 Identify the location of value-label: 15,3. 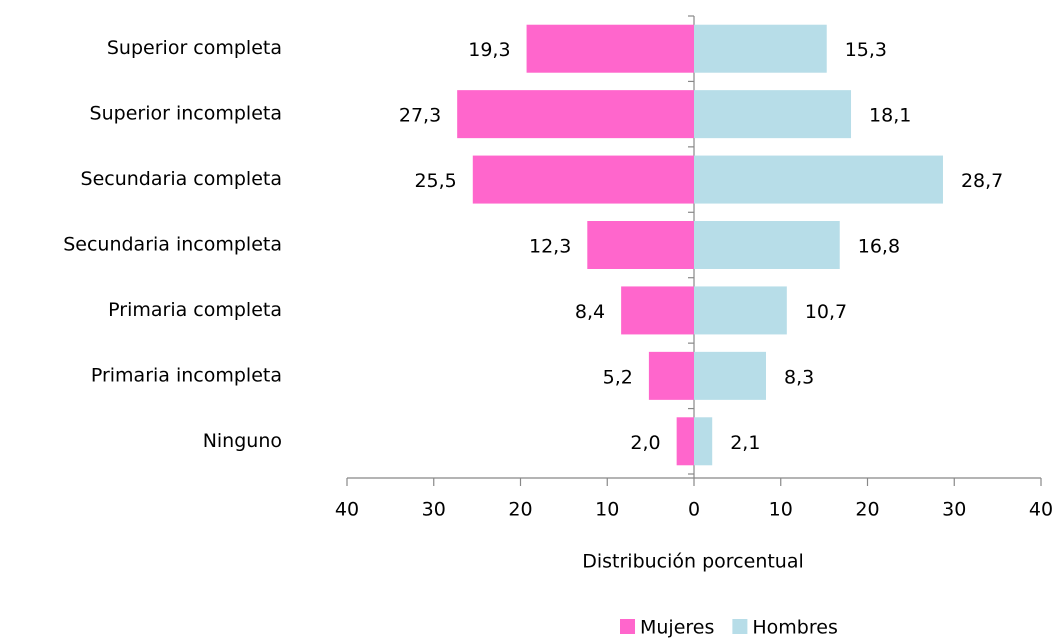
(866, 50).